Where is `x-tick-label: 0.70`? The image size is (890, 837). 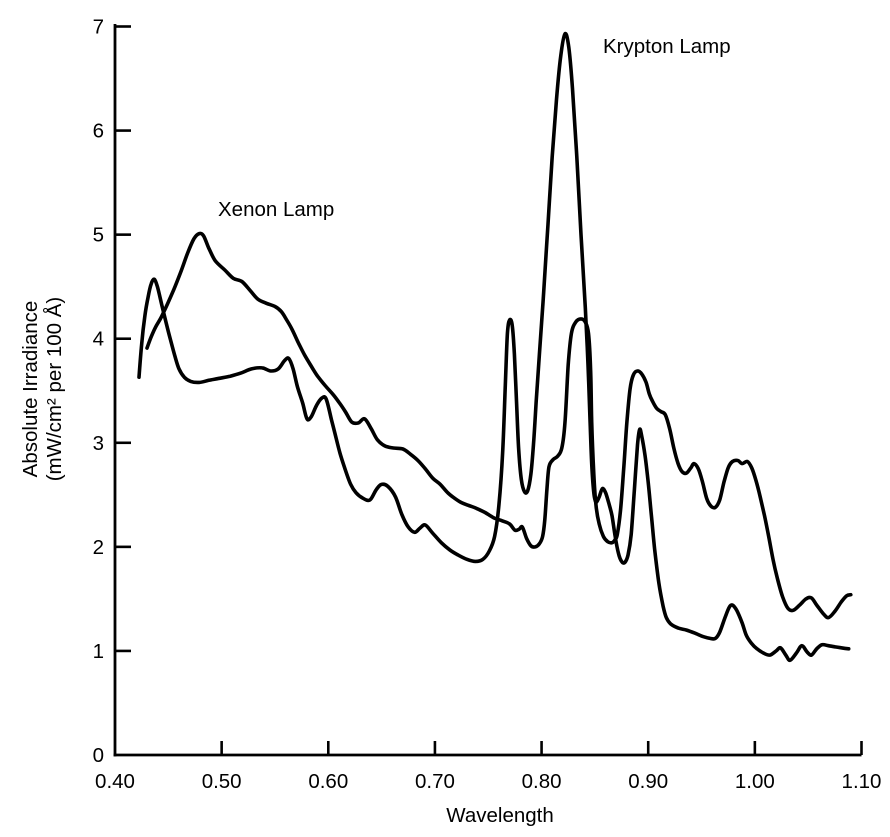
x-tick-label: 0.70 is located at coordinates (435, 781).